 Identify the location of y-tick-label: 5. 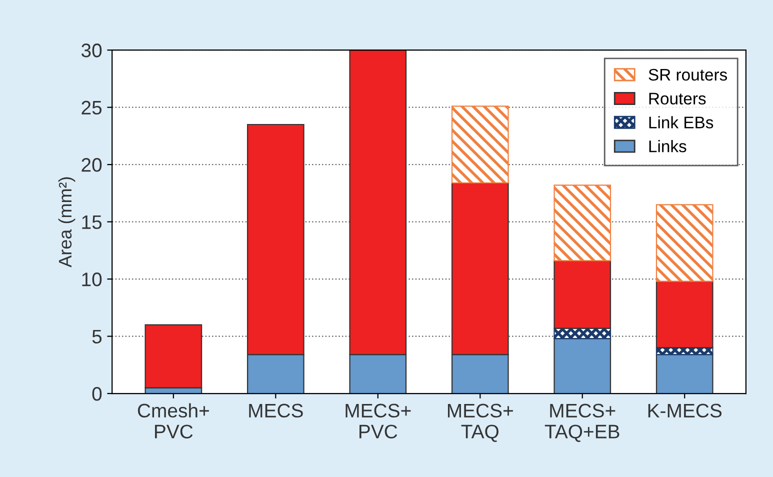
(97, 337).